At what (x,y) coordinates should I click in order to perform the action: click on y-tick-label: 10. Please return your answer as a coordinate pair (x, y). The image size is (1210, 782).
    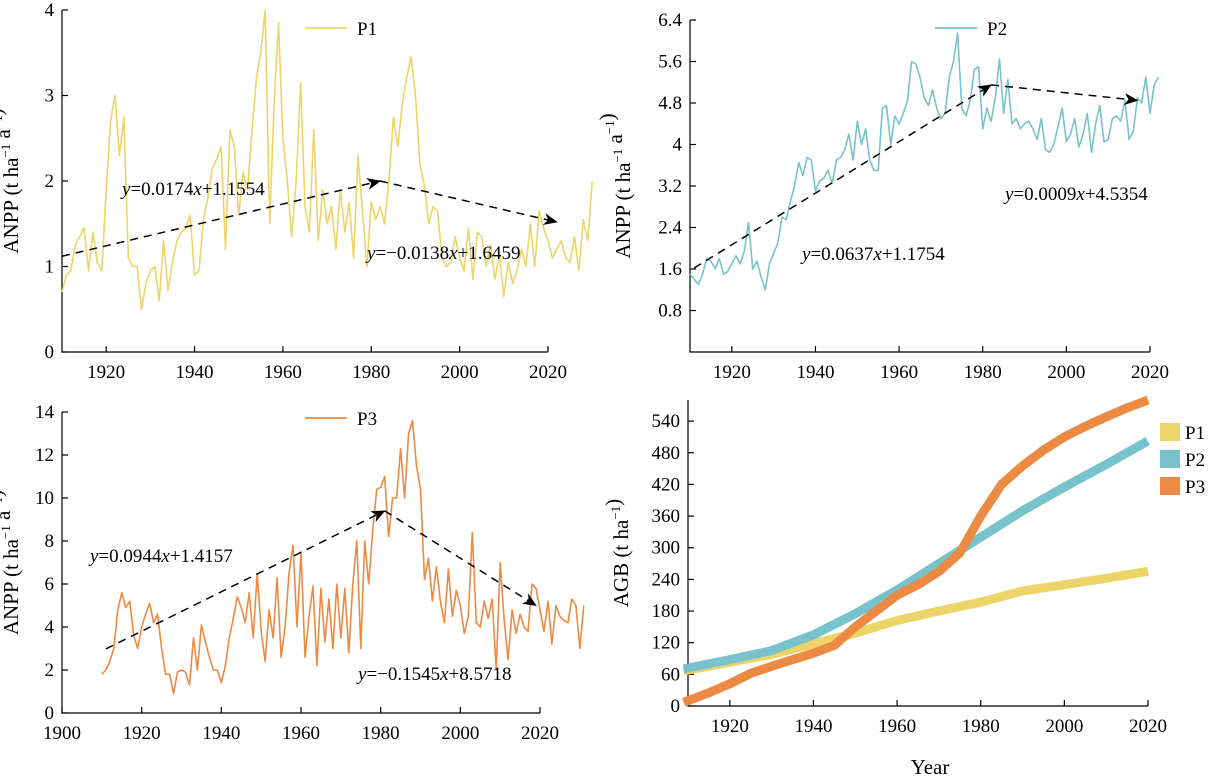
    Looking at the image, I should click on (44, 498).